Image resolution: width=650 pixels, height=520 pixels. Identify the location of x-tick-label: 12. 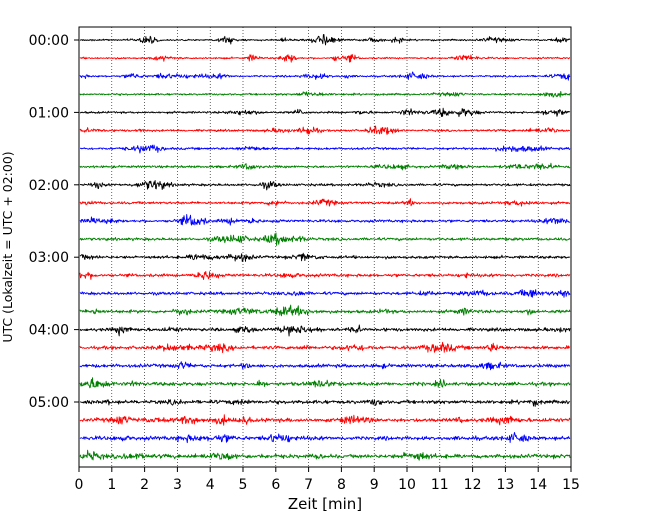
(473, 485).